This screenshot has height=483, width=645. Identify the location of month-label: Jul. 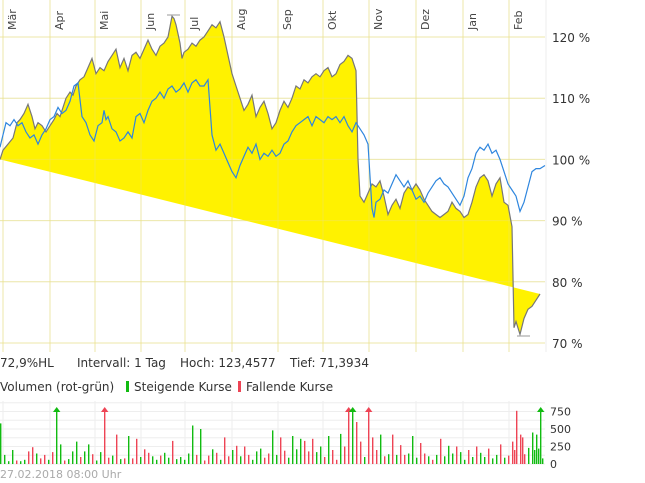
(194, 24).